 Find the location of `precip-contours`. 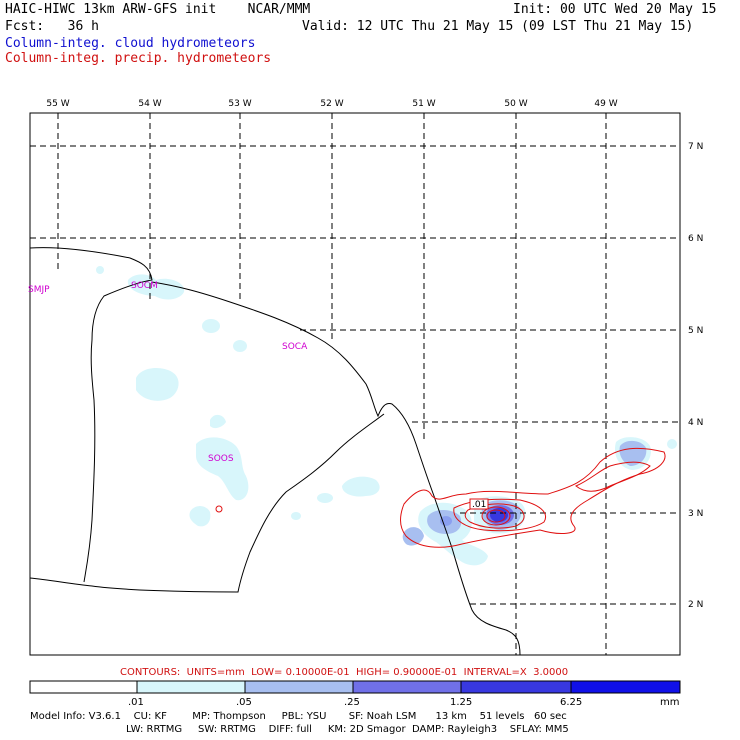

precip-contours is located at coordinates (440, 497).